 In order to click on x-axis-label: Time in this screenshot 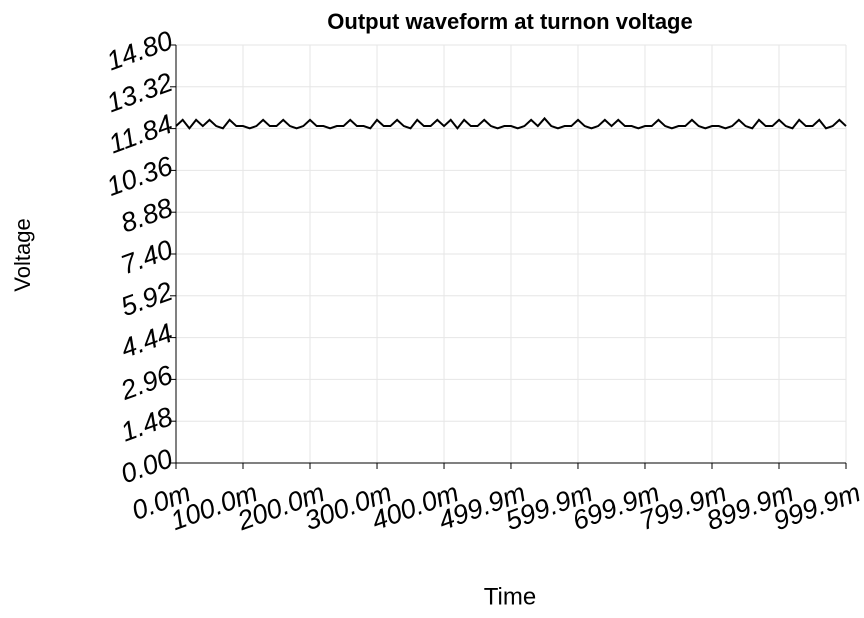, I will do `click(510, 596)`.